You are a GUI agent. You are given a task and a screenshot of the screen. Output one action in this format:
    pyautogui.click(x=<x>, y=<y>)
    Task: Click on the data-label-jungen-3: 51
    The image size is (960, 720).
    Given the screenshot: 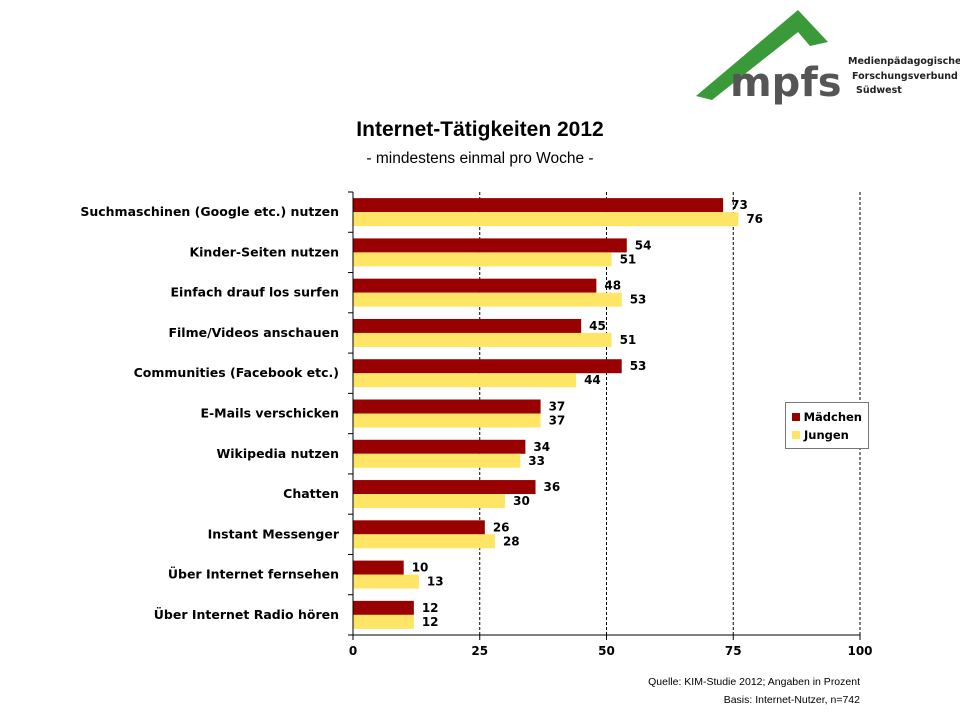 What is the action you would take?
    pyautogui.click(x=628, y=340)
    